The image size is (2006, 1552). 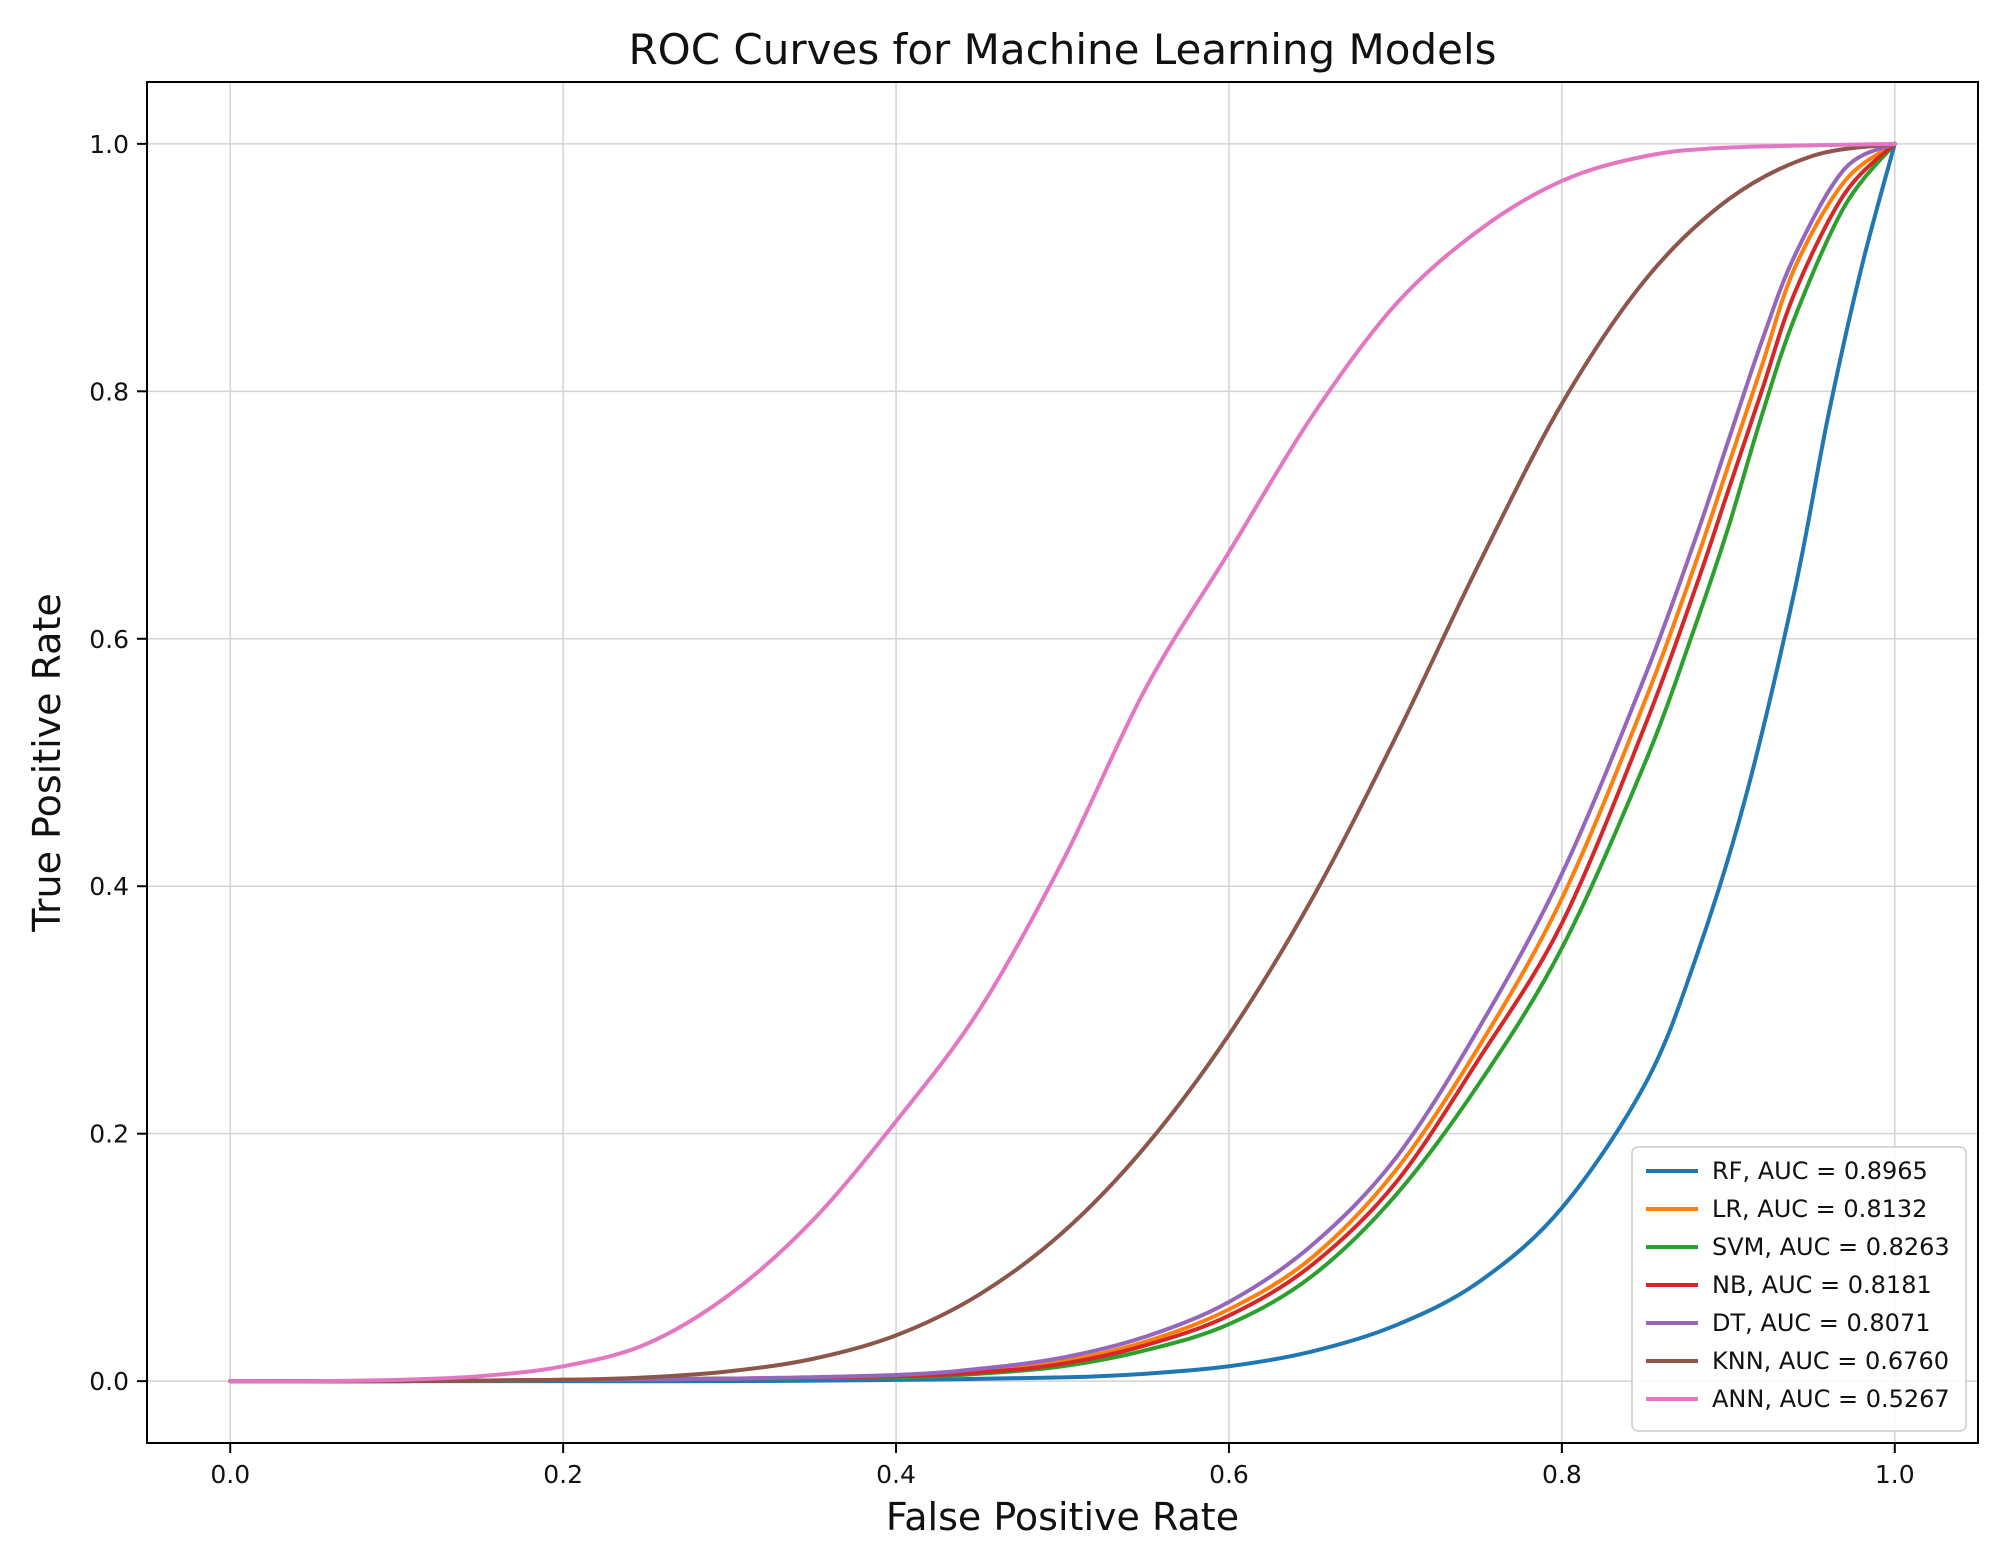 What do you see at coordinates (563, 1474) in the screenshot?
I see `x-tick-label: 0.2` at bounding box center [563, 1474].